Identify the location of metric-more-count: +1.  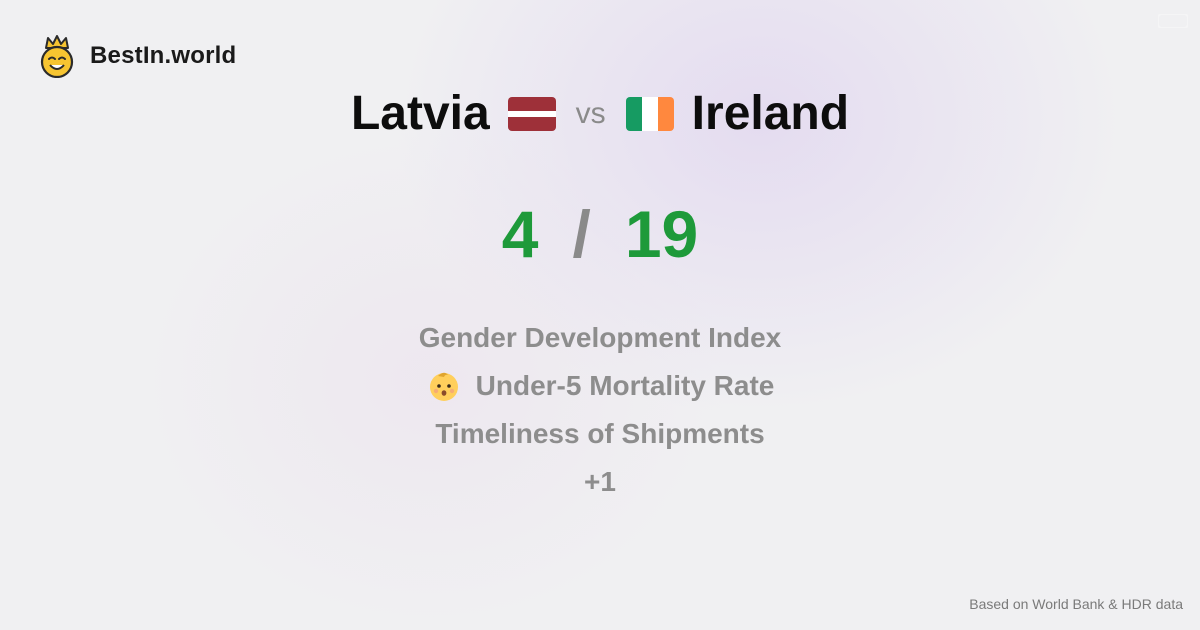
(600, 482).